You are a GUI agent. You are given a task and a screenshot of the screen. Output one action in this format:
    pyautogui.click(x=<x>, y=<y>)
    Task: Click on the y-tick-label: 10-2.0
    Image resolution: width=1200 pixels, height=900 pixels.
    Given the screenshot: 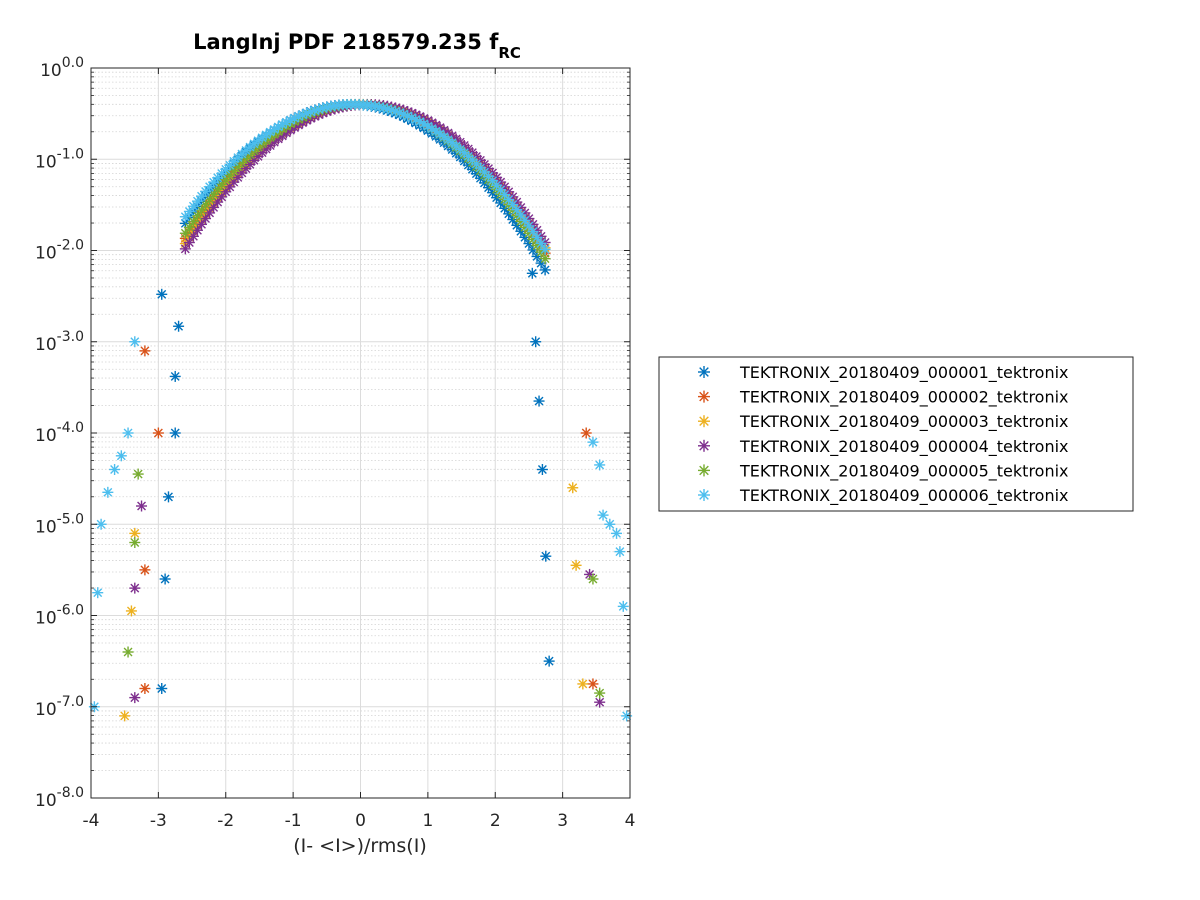 What is the action you would take?
    pyautogui.click(x=59, y=251)
    